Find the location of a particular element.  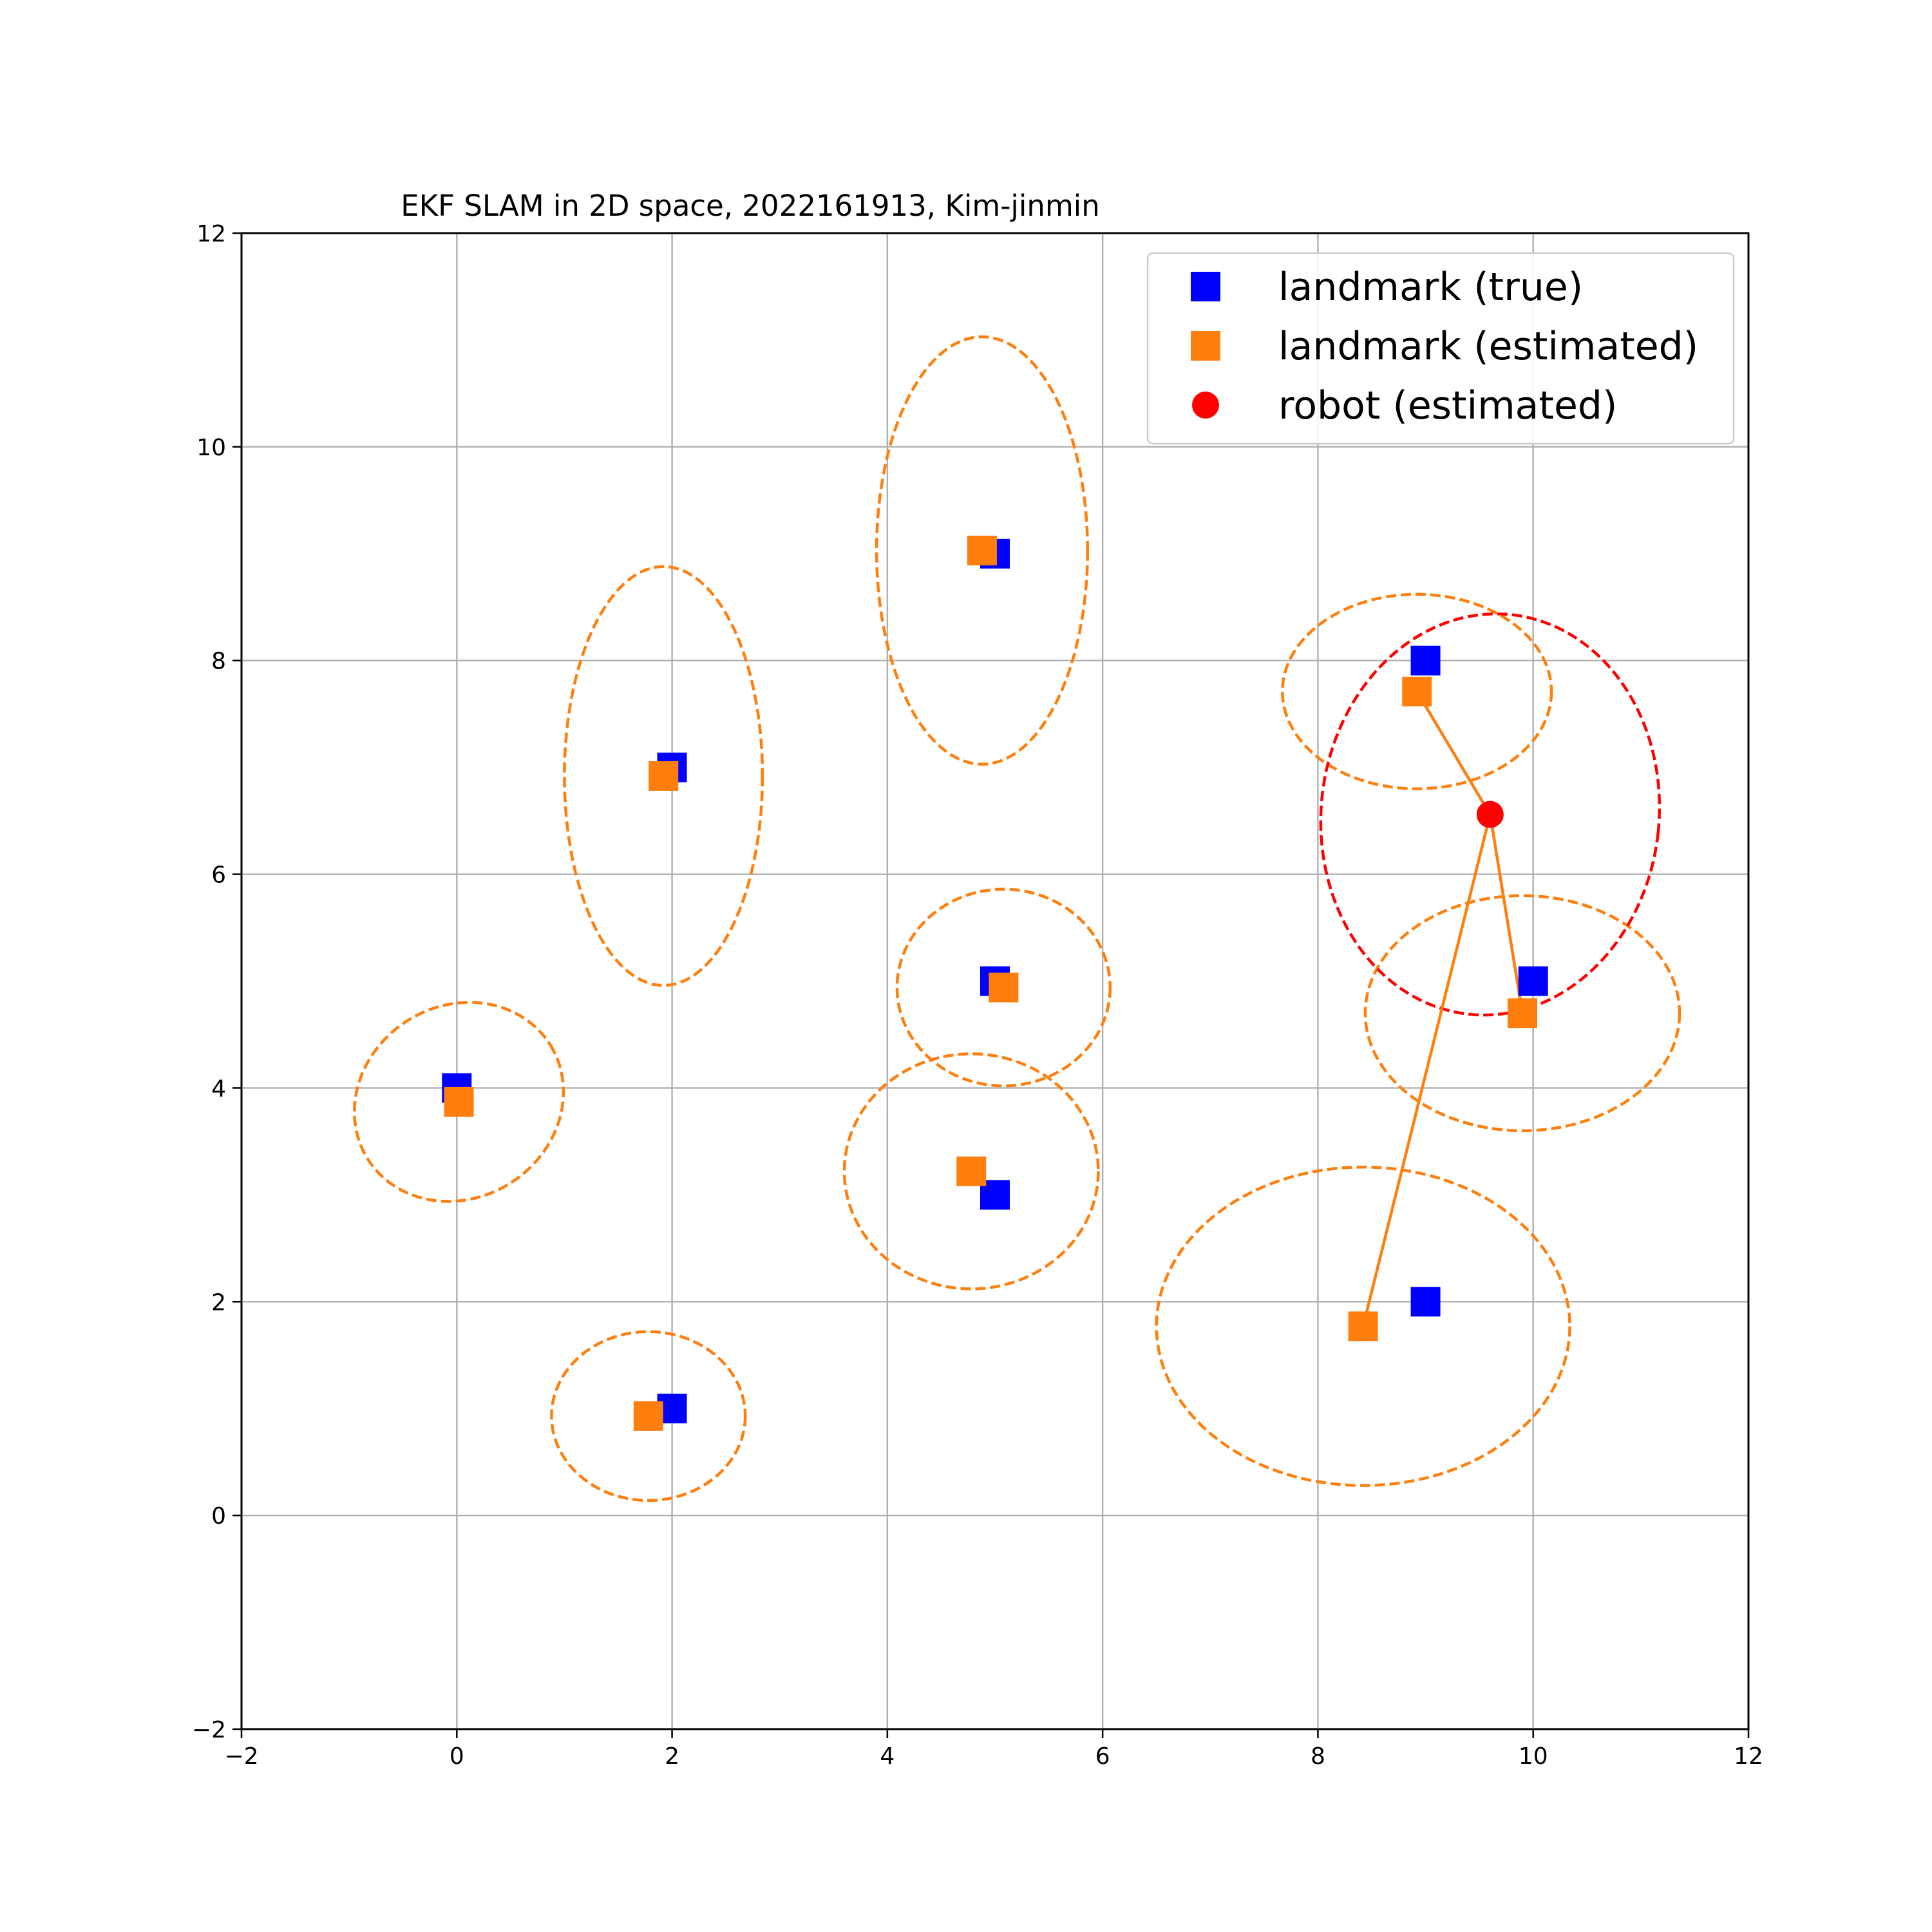

x-tick-label: 8 is located at coordinates (1318, 1756).